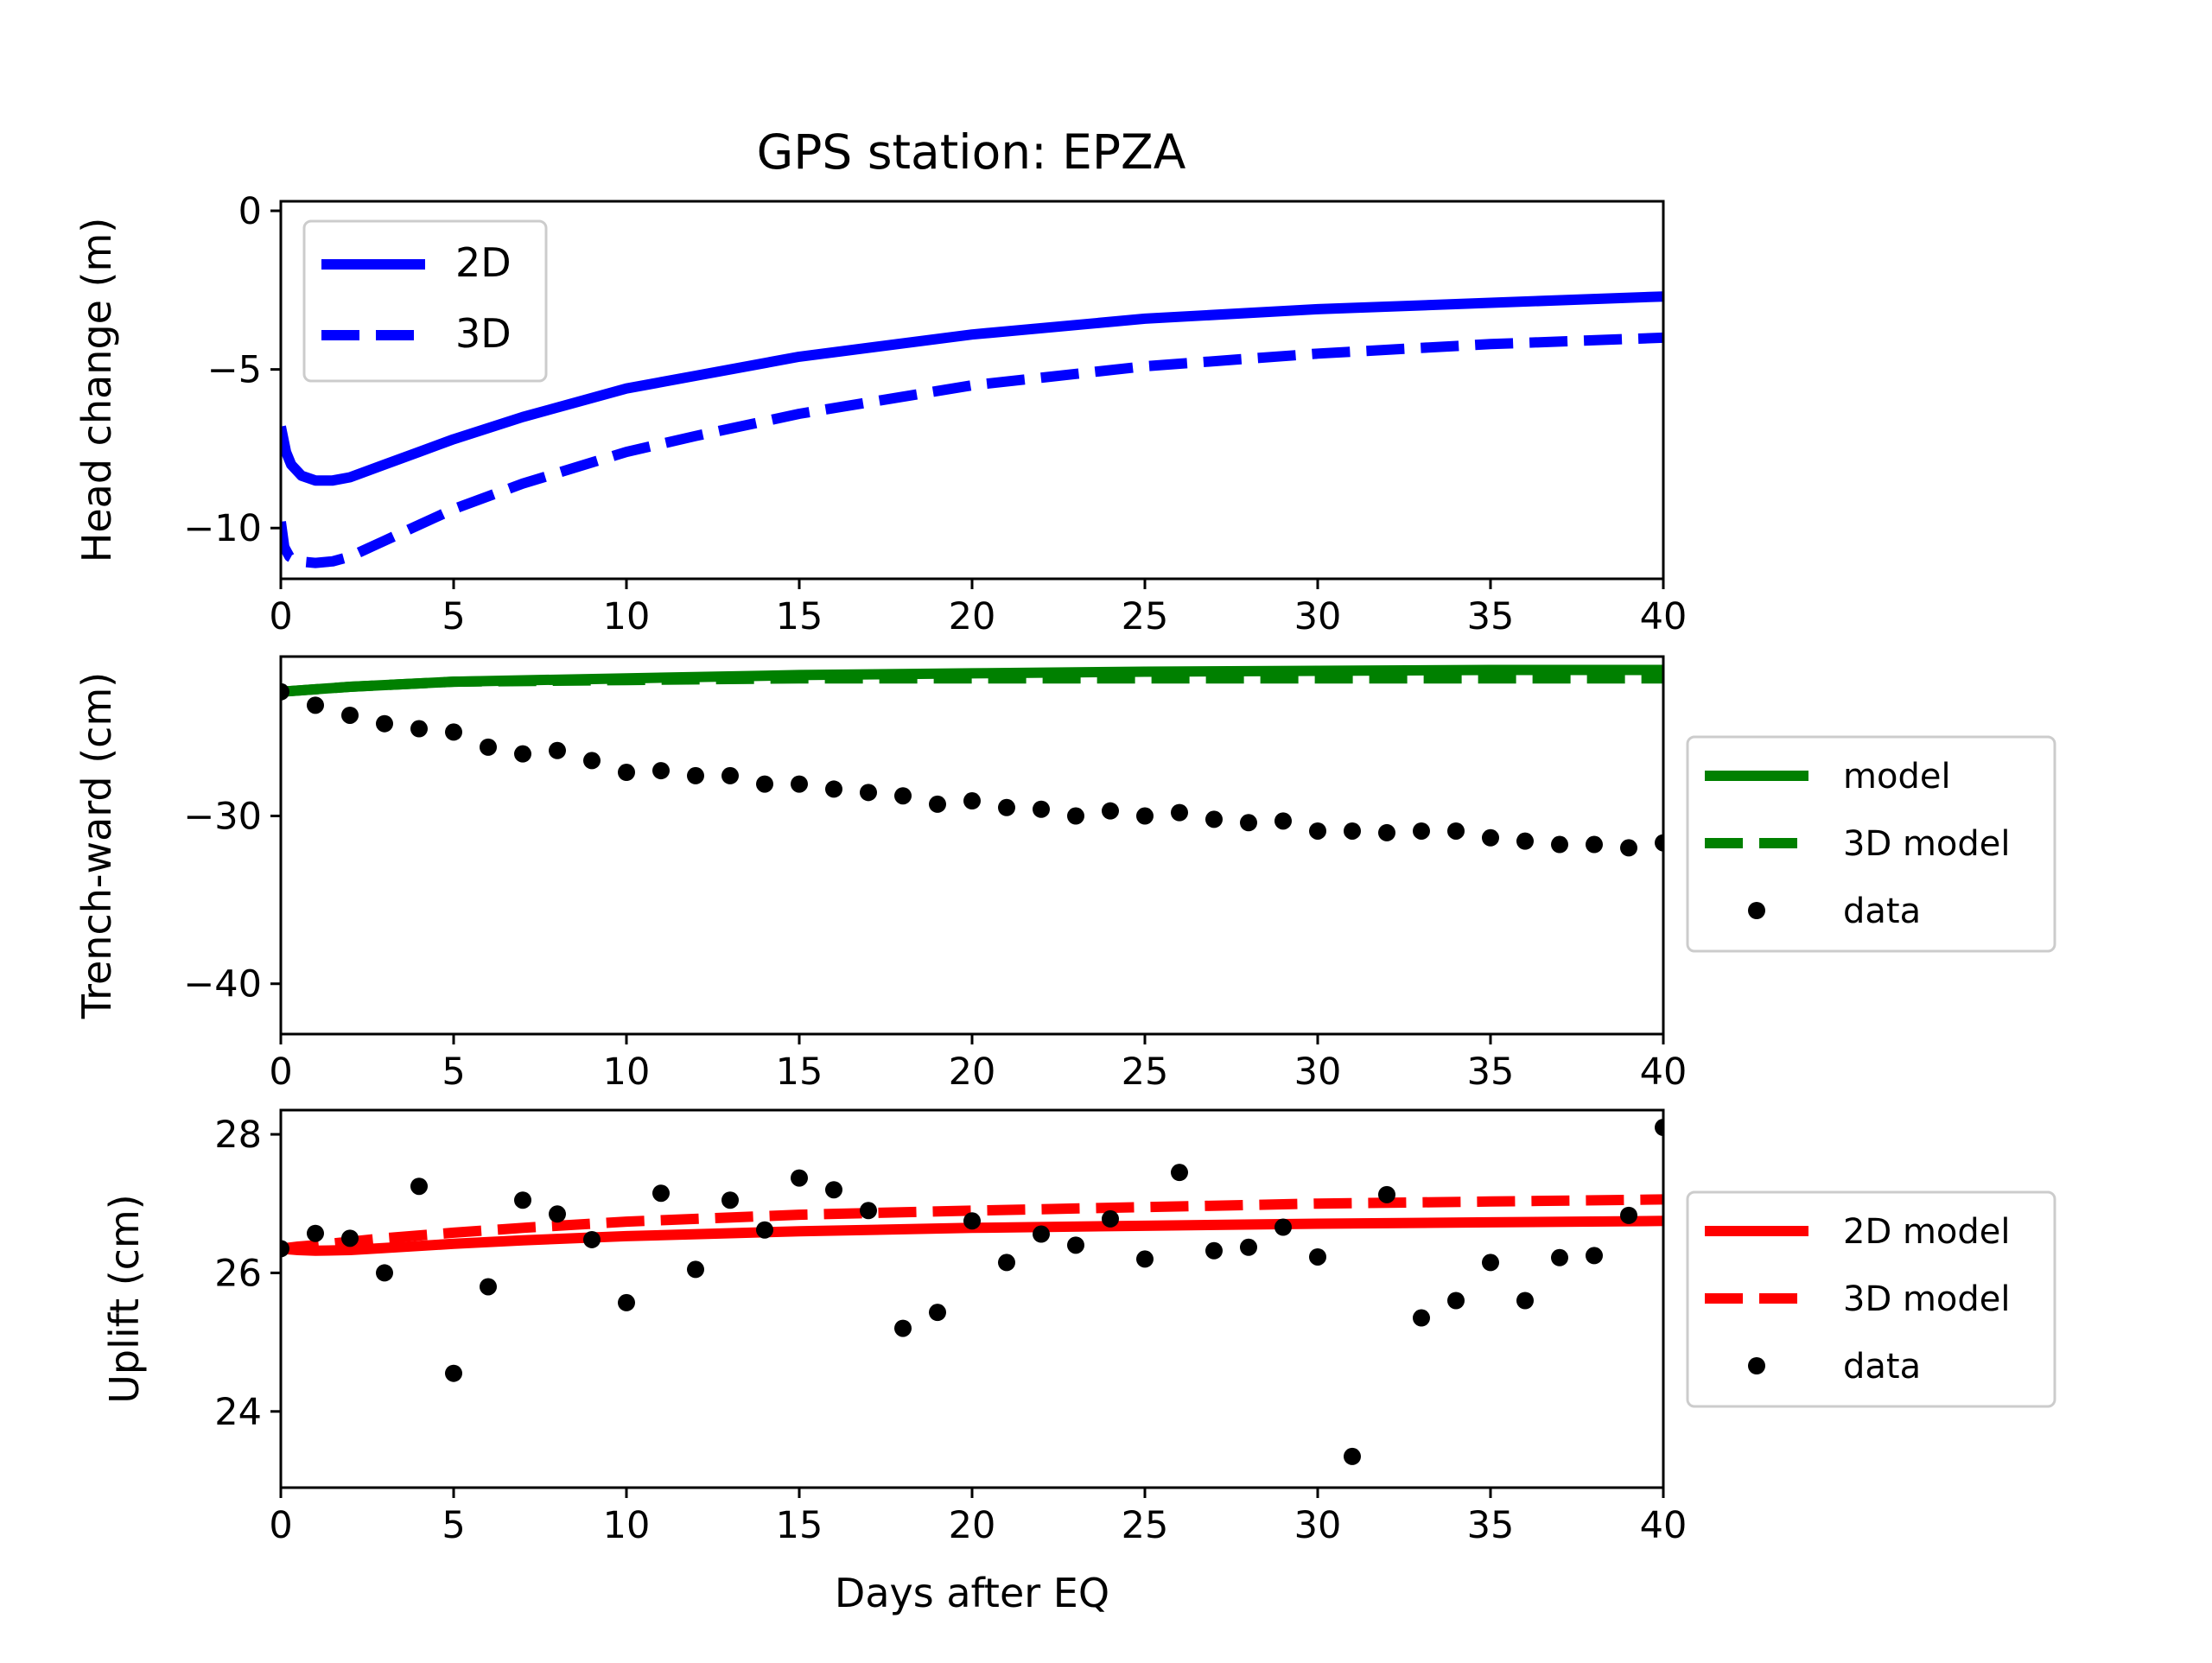 The height and width of the screenshot is (1663, 2212). Describe the element at coordinates (1927, 1232) in the screenshot. I see `legend-label: 2D model` at that location.